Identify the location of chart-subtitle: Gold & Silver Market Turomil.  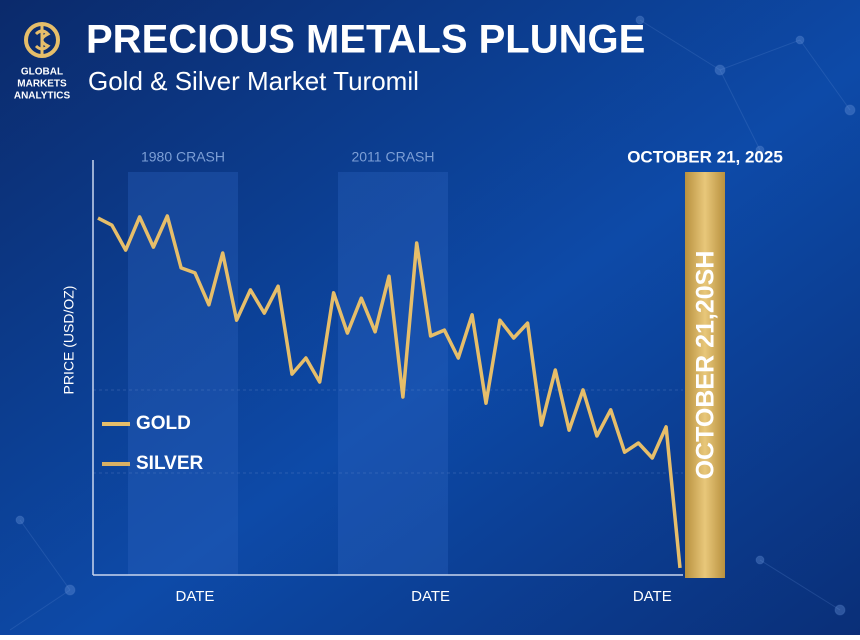
(253, 81).